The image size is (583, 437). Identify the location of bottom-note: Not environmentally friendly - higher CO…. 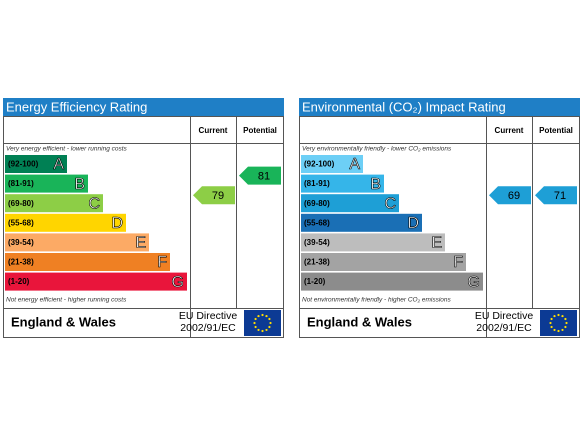
(377, 300).